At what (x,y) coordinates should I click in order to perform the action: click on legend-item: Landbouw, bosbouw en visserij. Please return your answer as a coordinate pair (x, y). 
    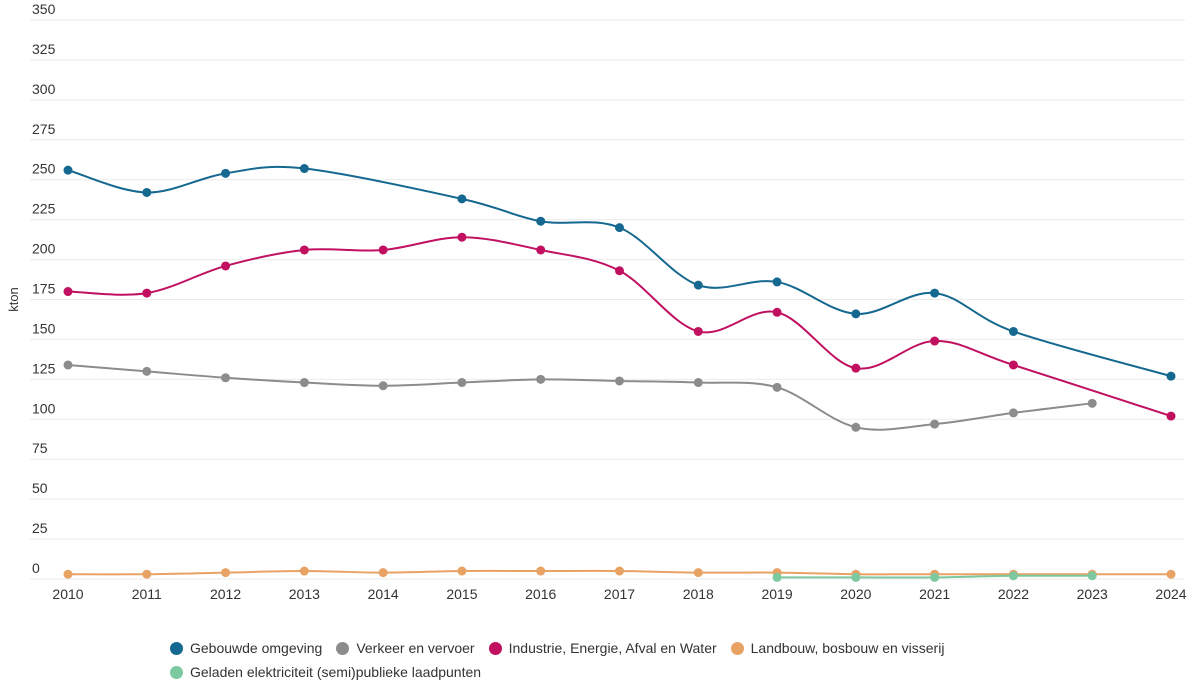
    Looking at the image, I should click on (837, 648).